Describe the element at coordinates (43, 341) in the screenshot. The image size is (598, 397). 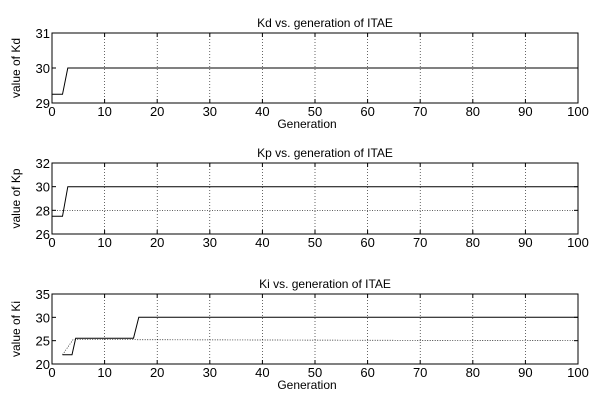
I see `y-tick-label: 25` at that location.